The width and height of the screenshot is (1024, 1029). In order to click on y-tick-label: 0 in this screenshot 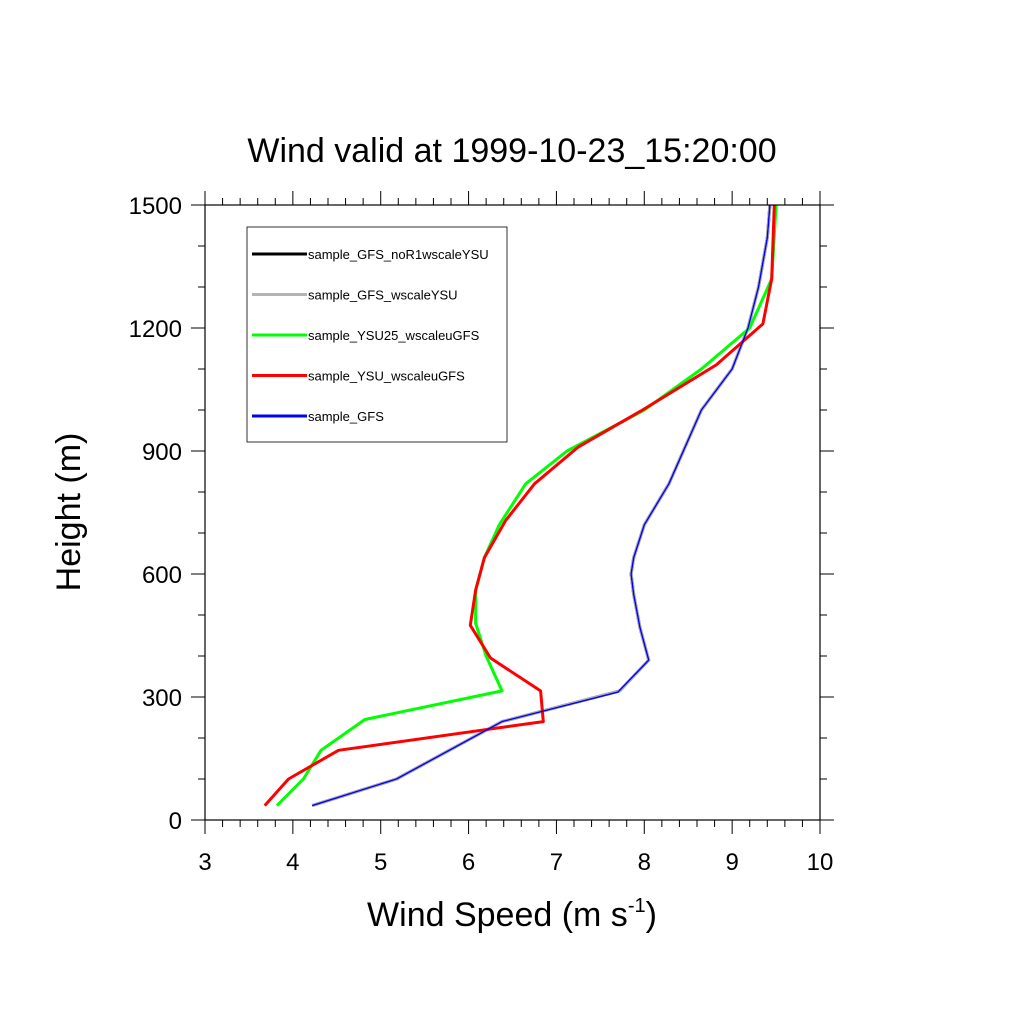, I will do `click(175, 821)`.